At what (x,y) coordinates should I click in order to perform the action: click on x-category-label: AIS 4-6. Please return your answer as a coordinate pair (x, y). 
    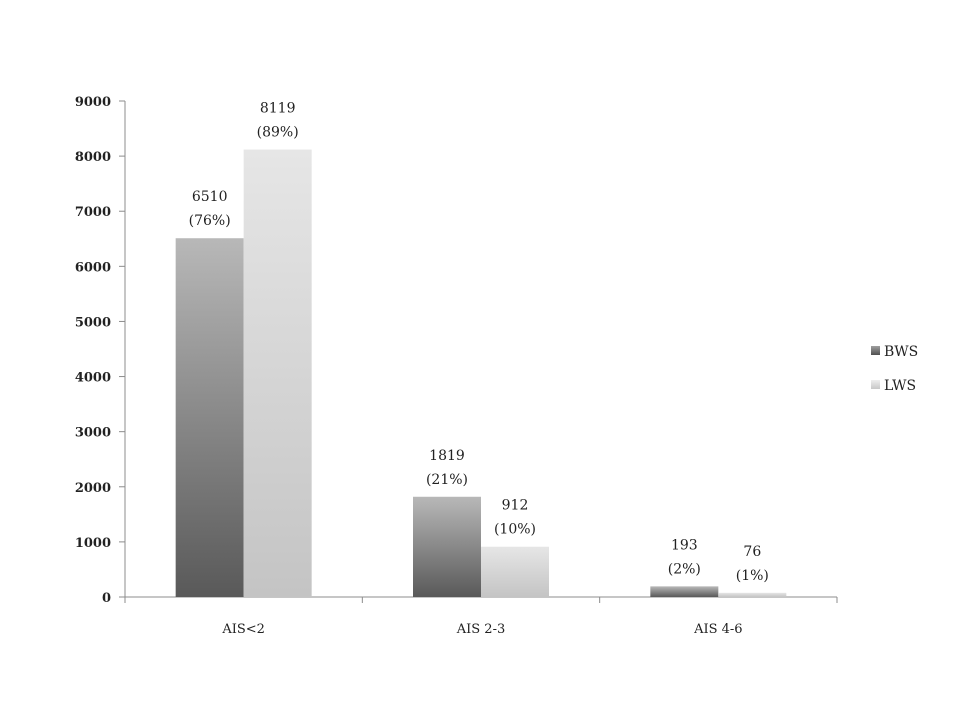
    Looking at the image, I should click on (718, 629).